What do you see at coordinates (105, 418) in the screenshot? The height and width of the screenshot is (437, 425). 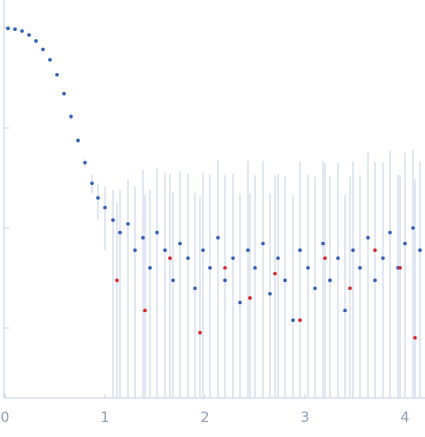 I see `x-tick-label: 1` at bounding box center [105, 418].